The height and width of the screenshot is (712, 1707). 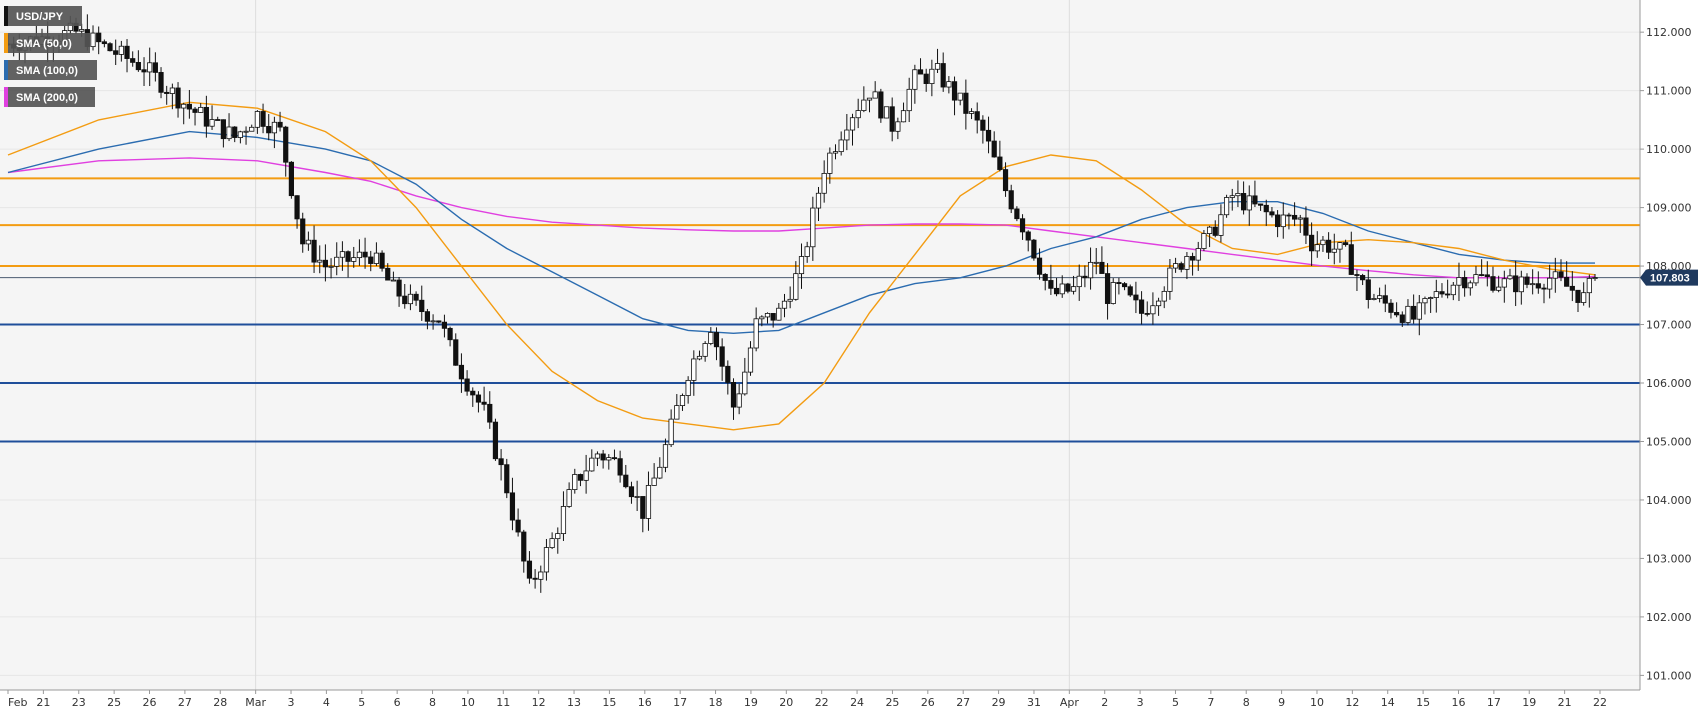 I want to click on legend-item: SMA (50,0), so click(x=47, y=43).